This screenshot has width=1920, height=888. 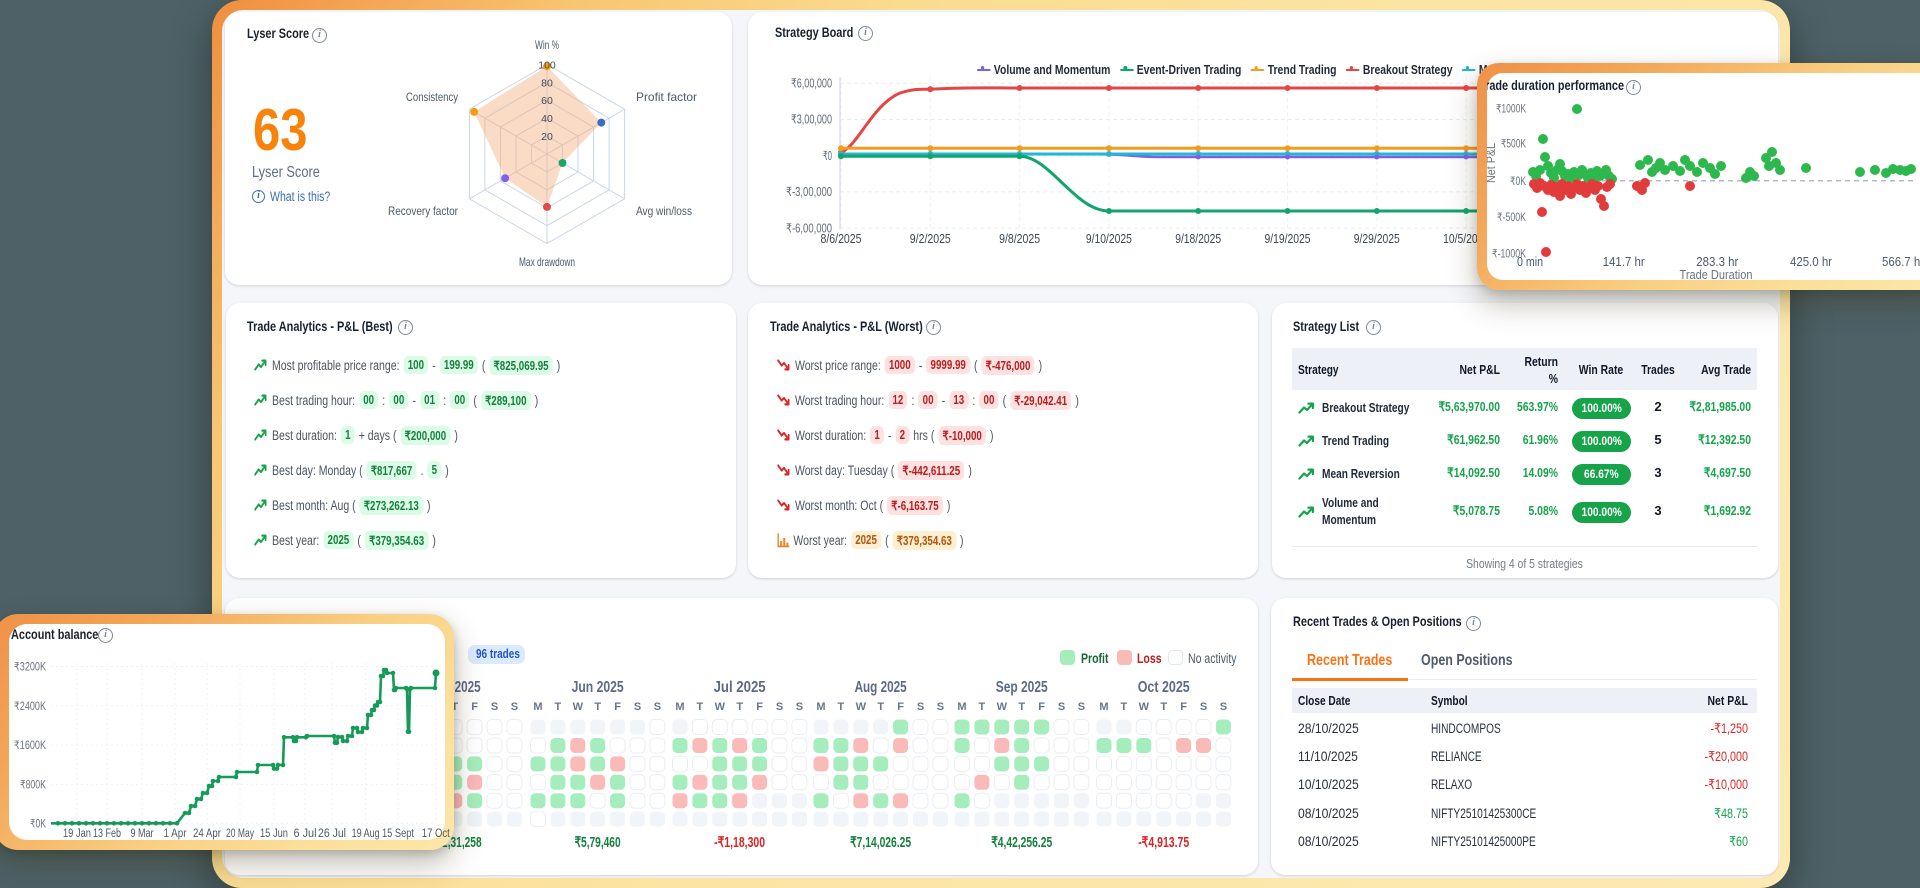 What do you see at coordinates (305, 834) in the screenshot?
I see `svg-text: 6 Jul` at bounding box center [305, 834].